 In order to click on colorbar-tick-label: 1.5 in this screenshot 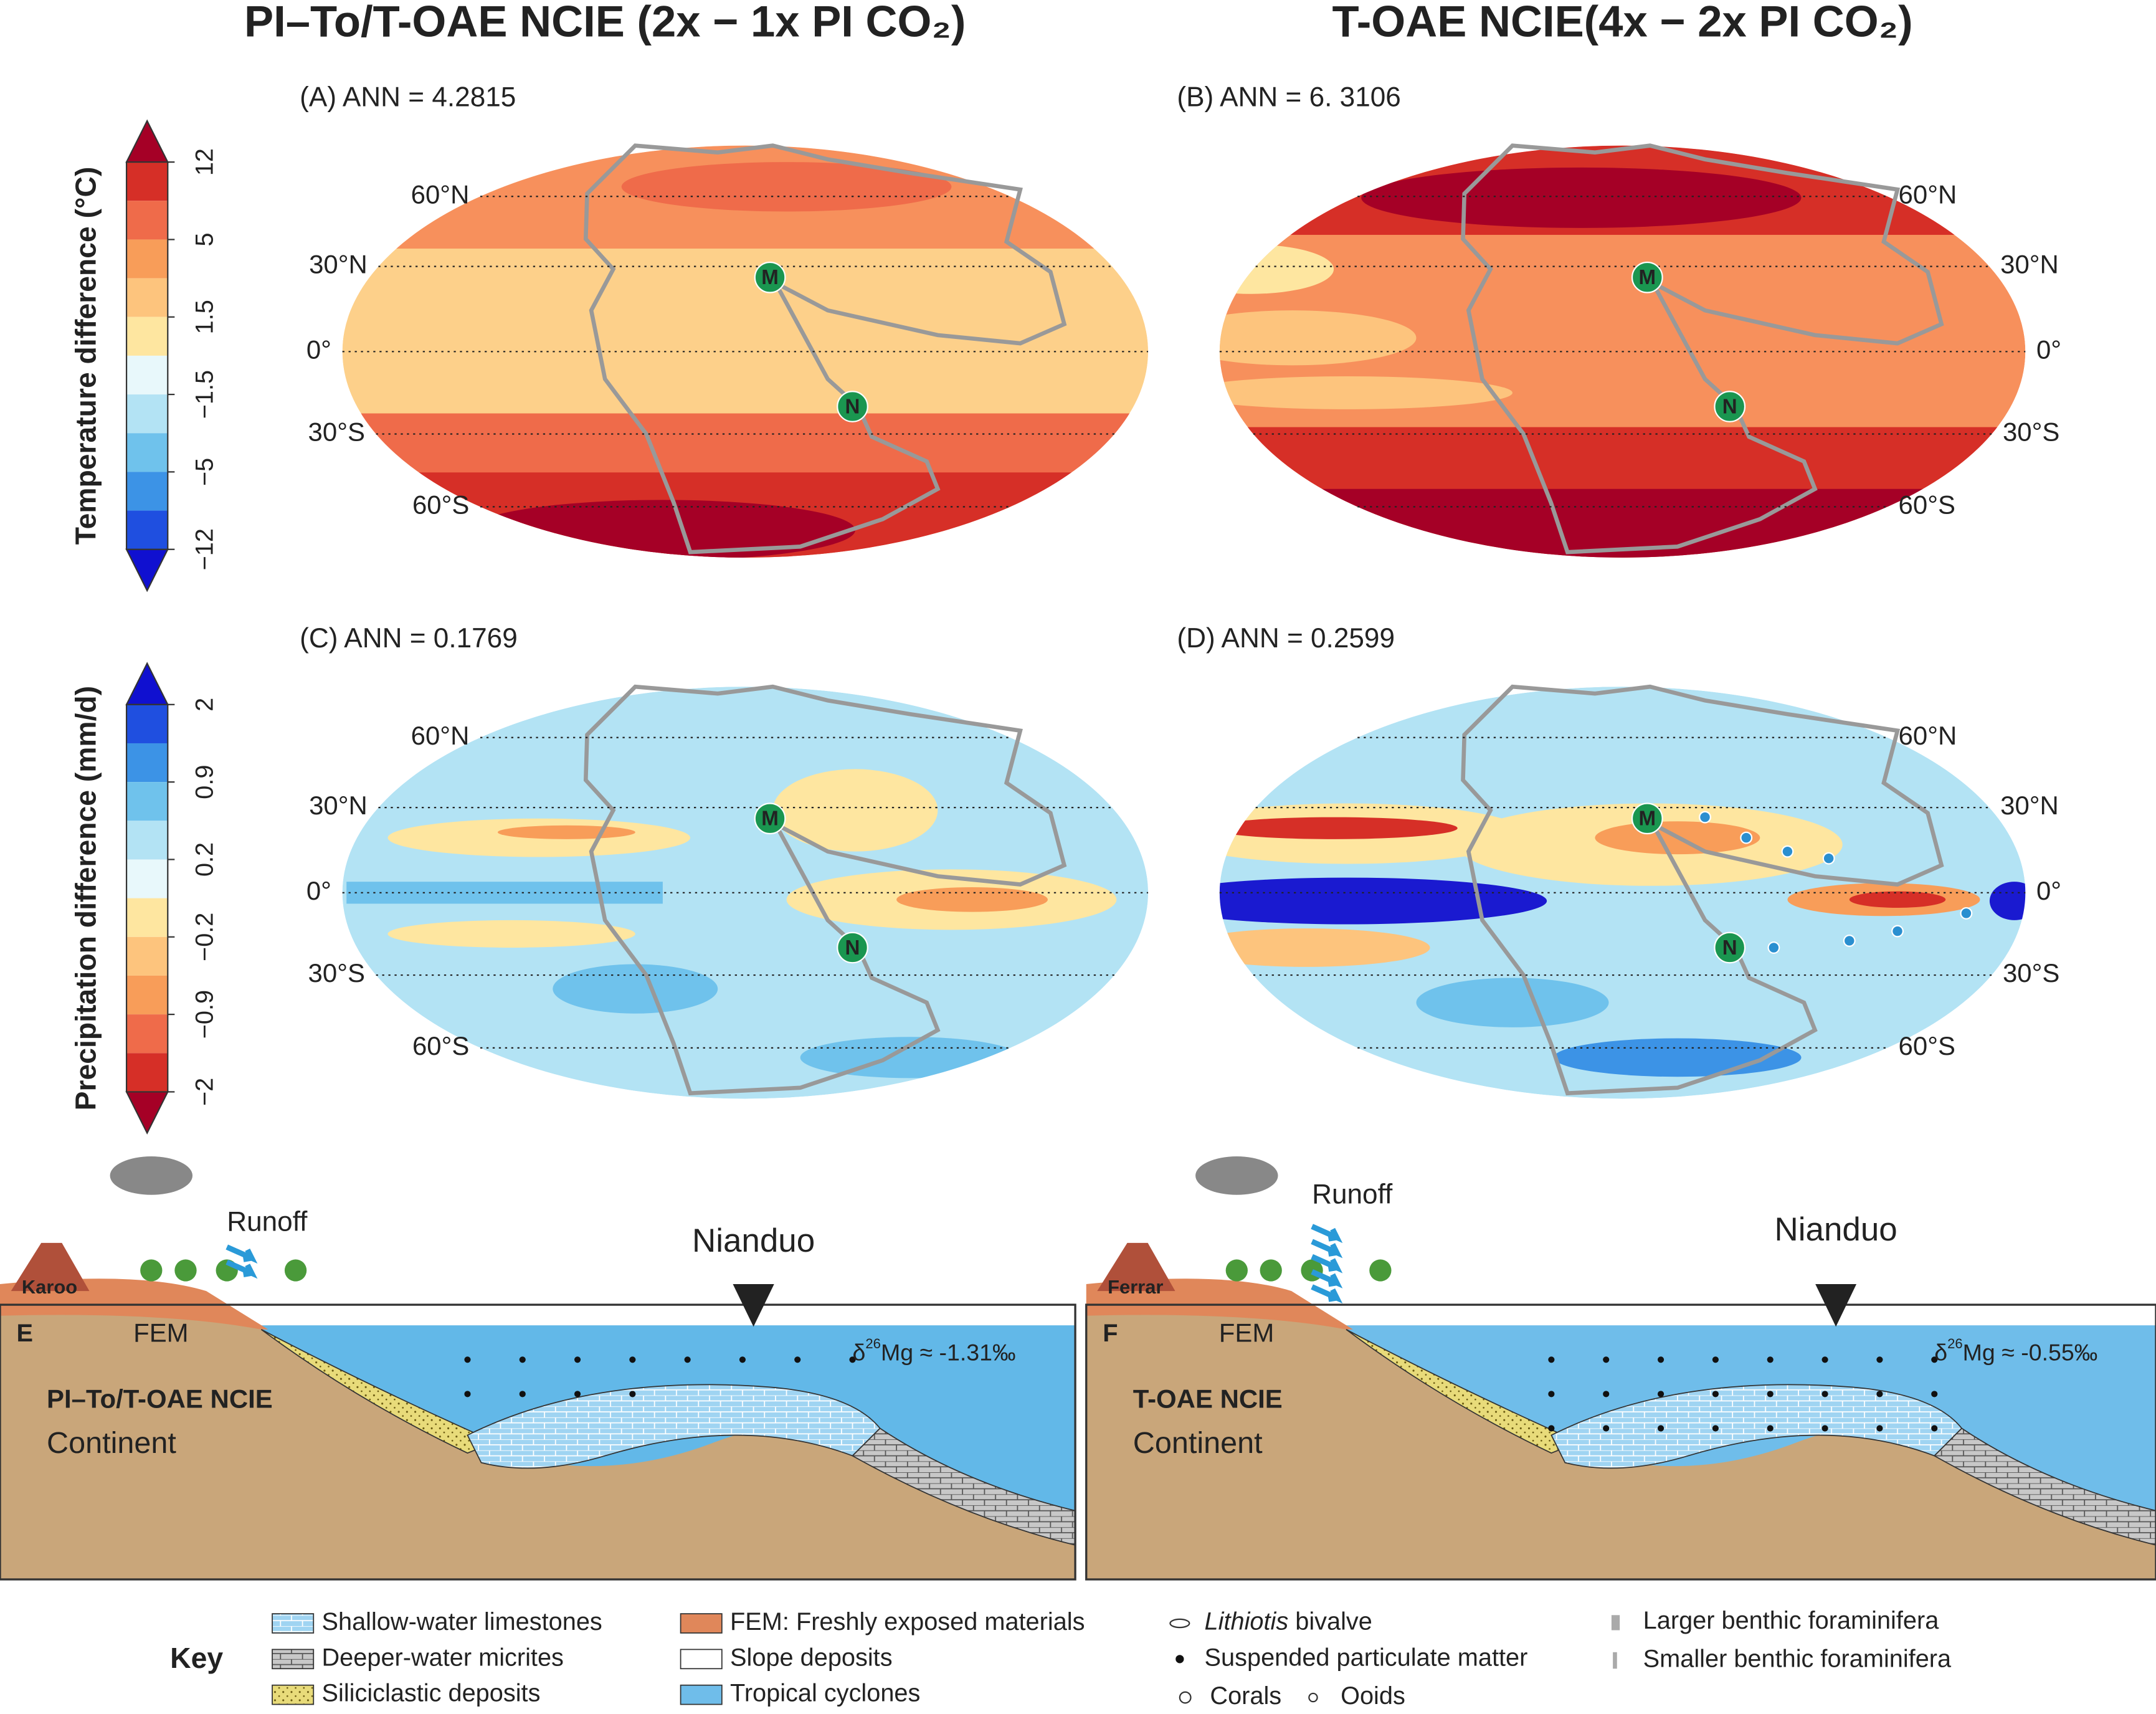, I will do `click(205, 317)`.